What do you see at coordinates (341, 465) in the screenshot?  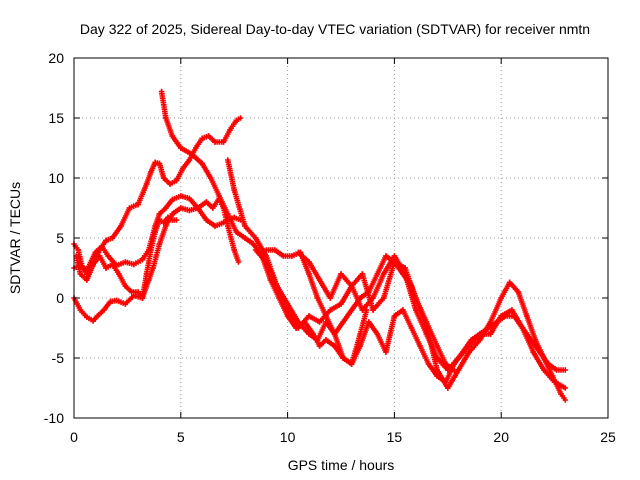 I see `x-axis-label: GPS time / hours` at bounding box center [341, 465].